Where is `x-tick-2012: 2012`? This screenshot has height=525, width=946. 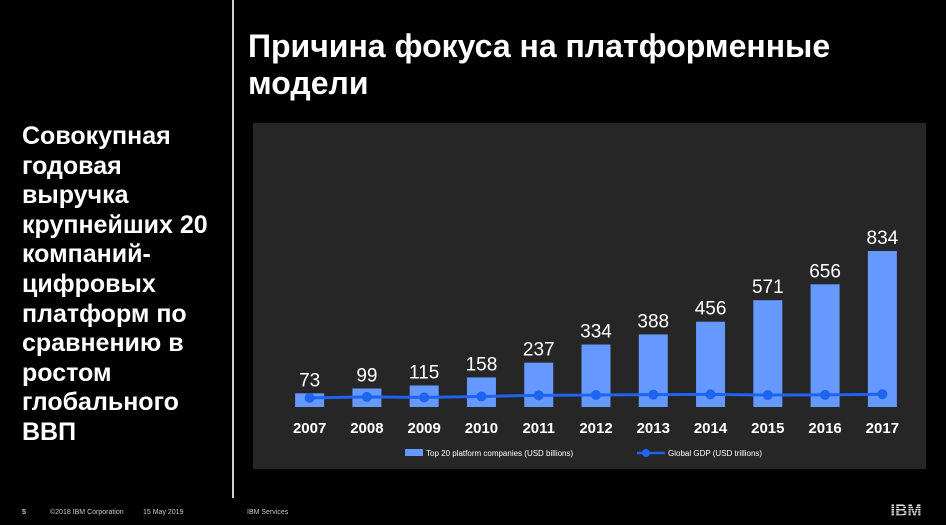 x-tick-2012: 2012 is located at coordinates (595, 428).